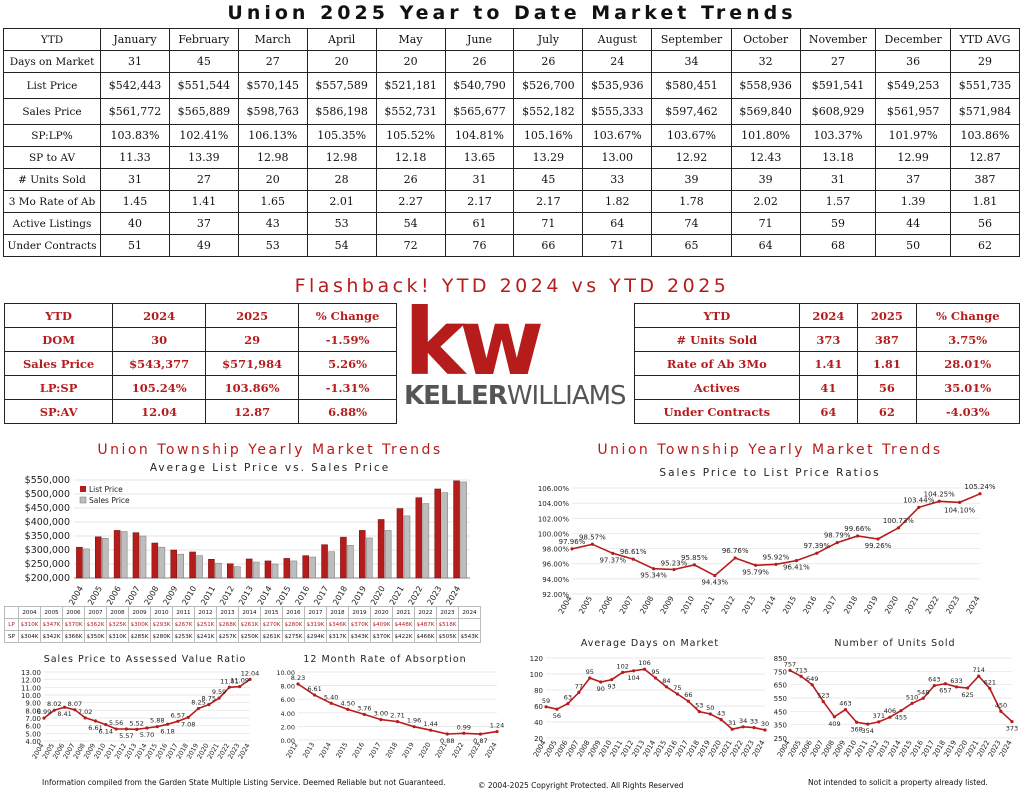 Image resolution: width=1024 pixels, height=791 pixels. Describe the element at coordinates (548, 157) in the screenshot. I see `table-cell: 13.29` at that location.